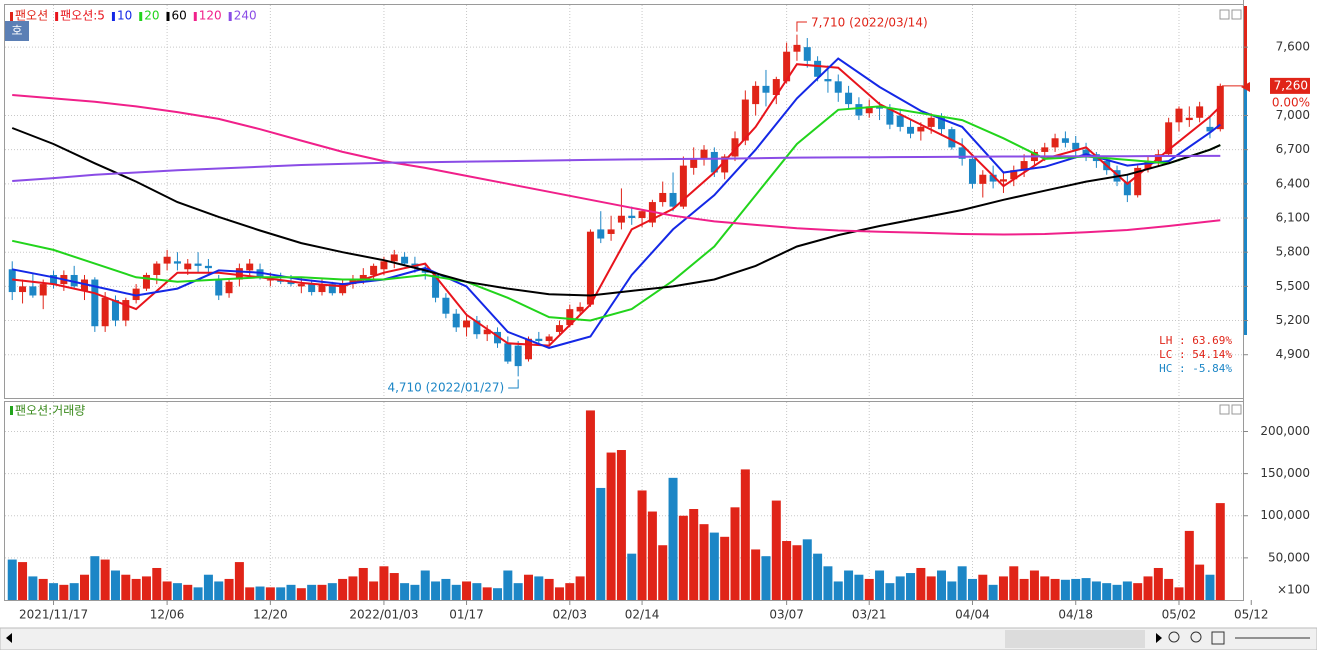 The width and height of the screenshot is (1317, 650). What do you see at coordinates (9, 638) in the screenshot?
I see `scroll-left` at bounding box center [9, 638].